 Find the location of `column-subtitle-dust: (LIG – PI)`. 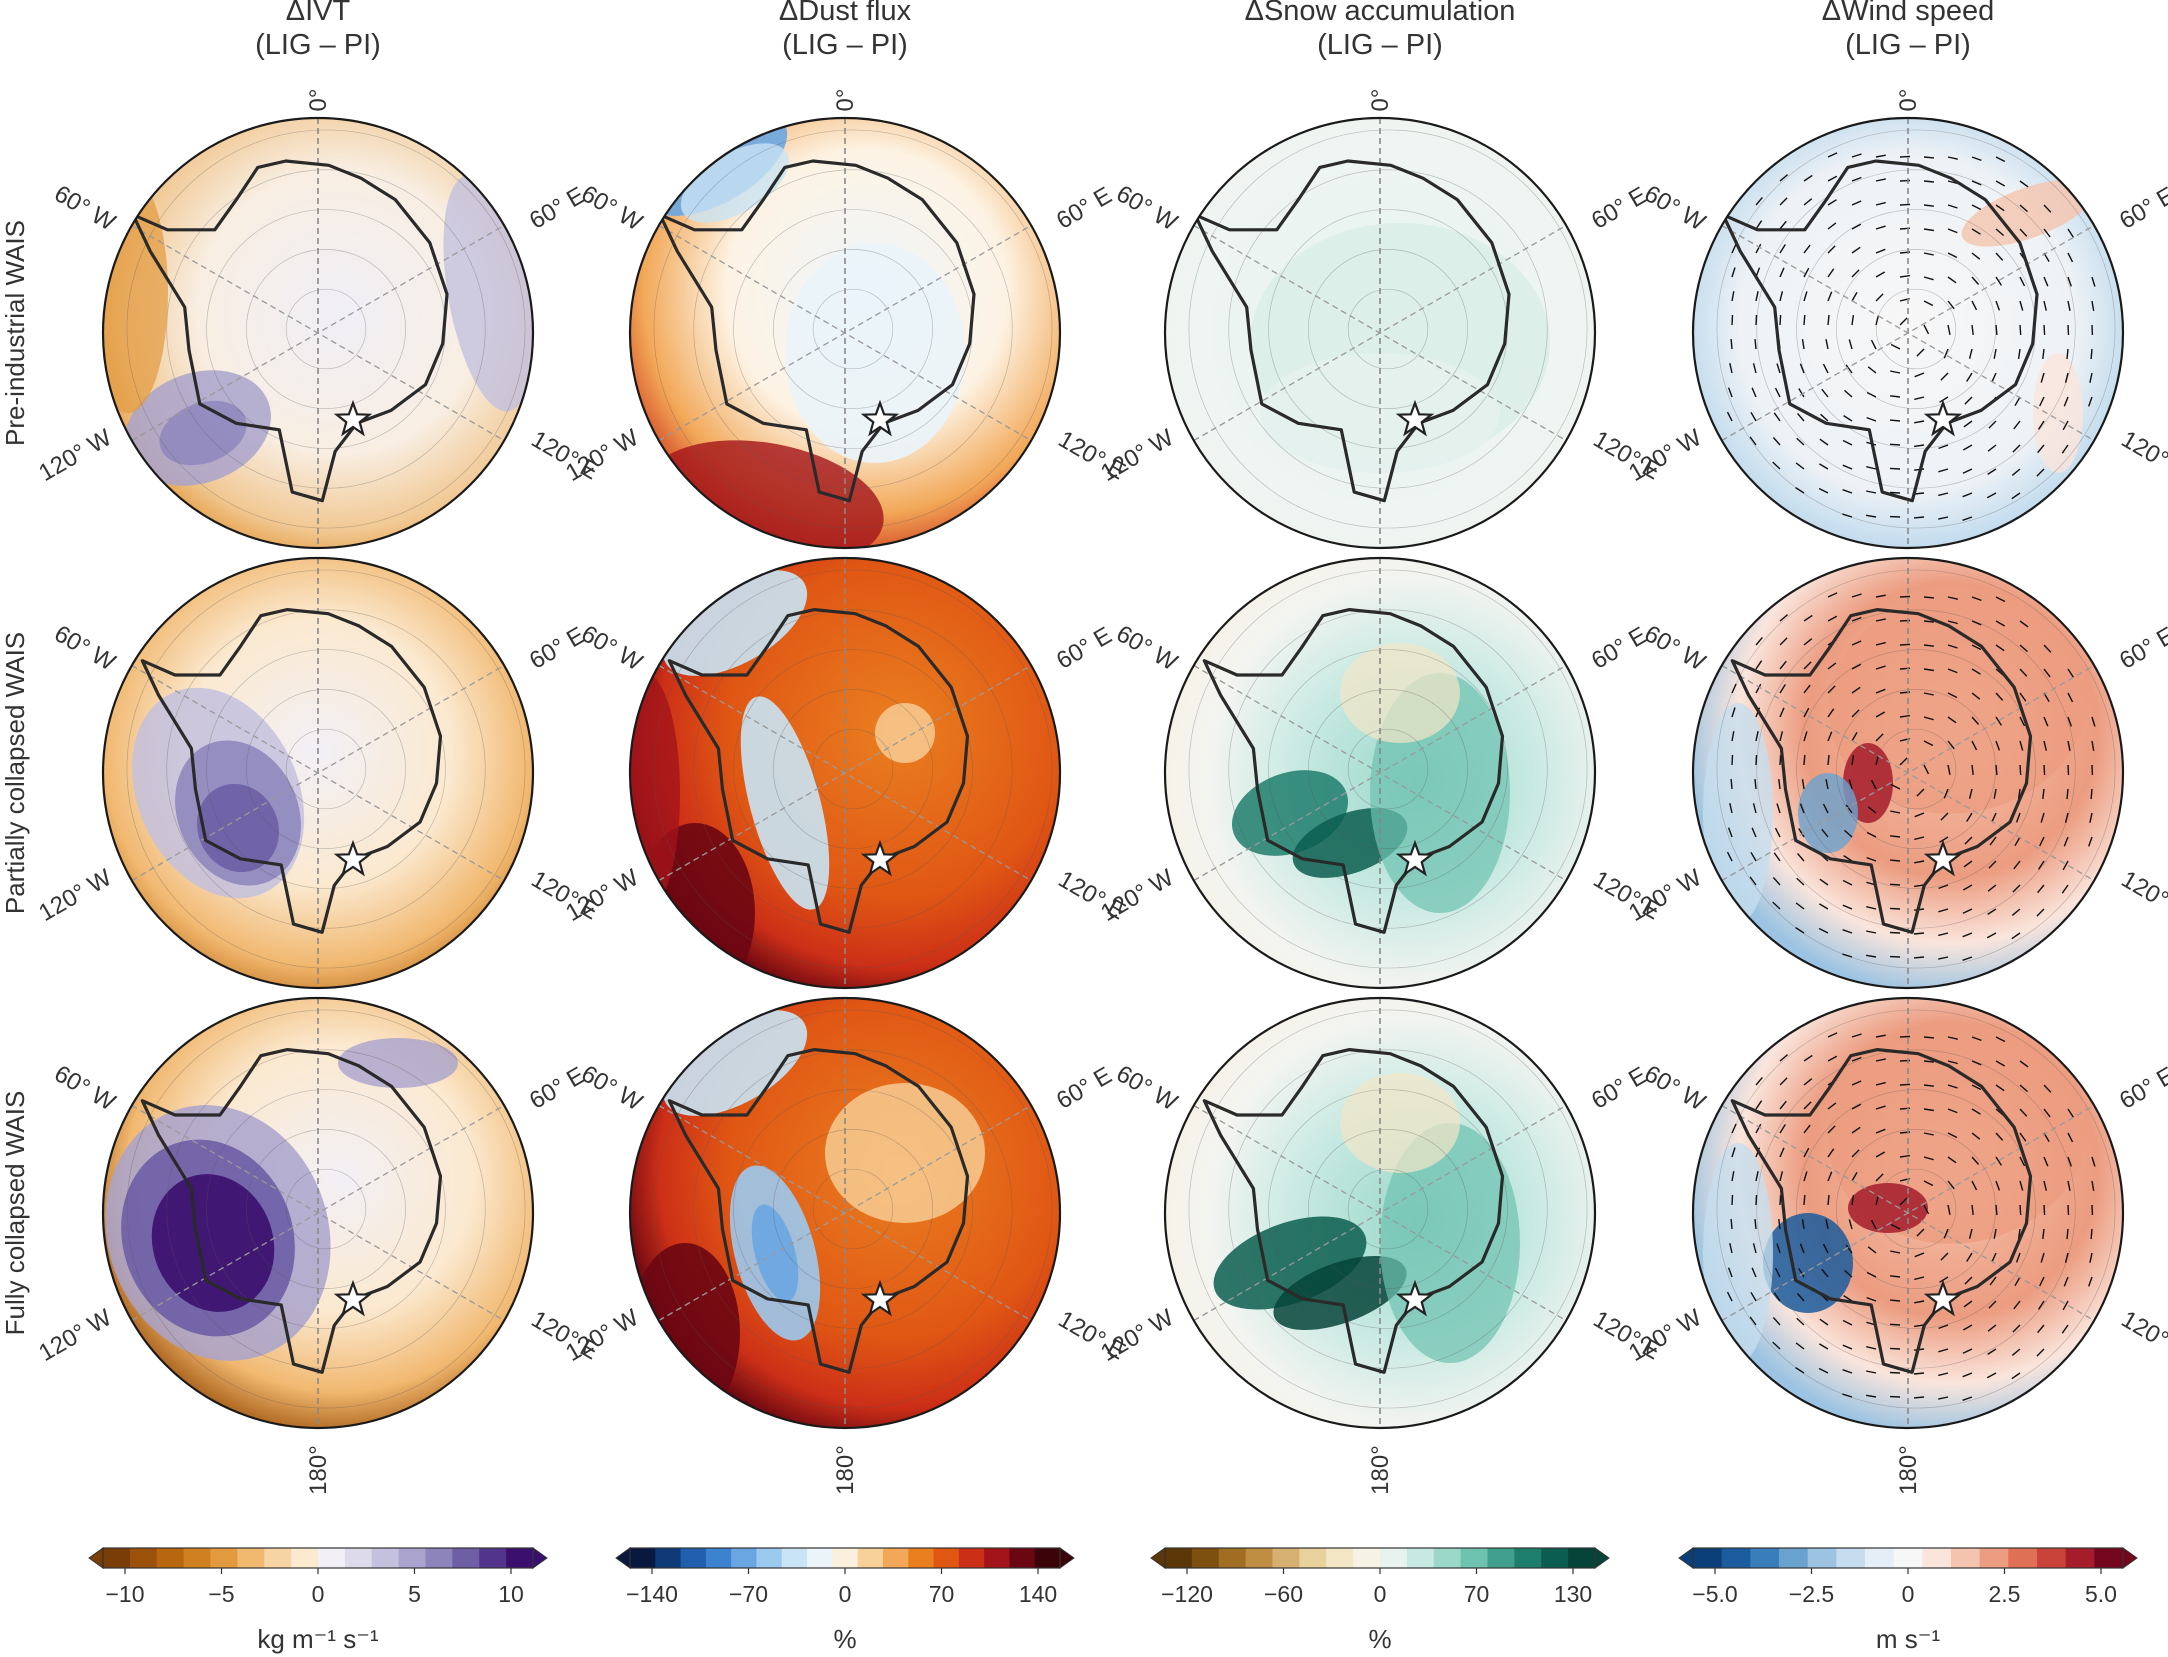

column-subtitle-dust: (LIG – PI) is located at coordinates (845, 45).